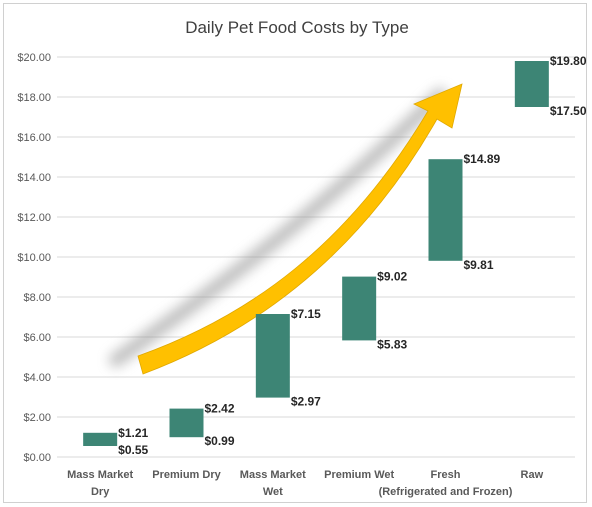 The width and height of the screenshot is (592, 507). Describe the element at coordinates (34, 218) in the screenshot. I see `y-tick-label: $12.00` at that location.